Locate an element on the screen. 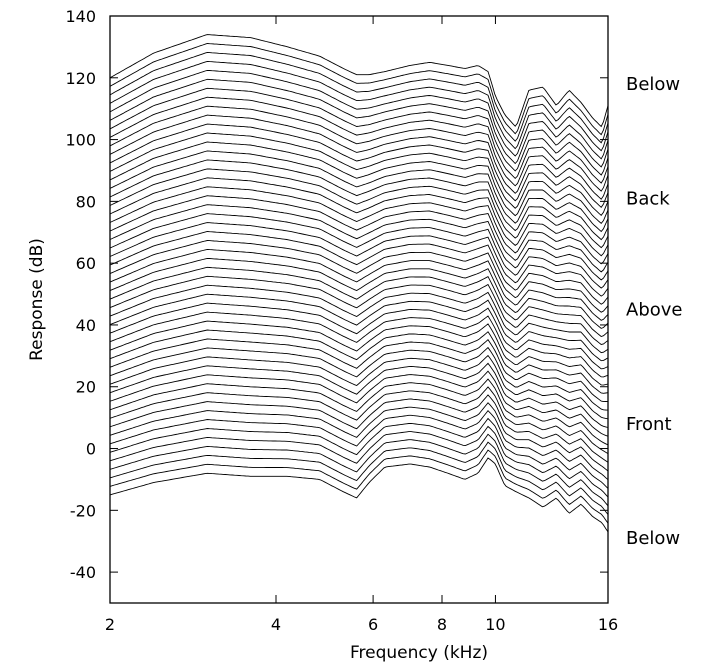 The image size is (711, 665). x-tick-label: 8 is located at coordinates (442, 624).